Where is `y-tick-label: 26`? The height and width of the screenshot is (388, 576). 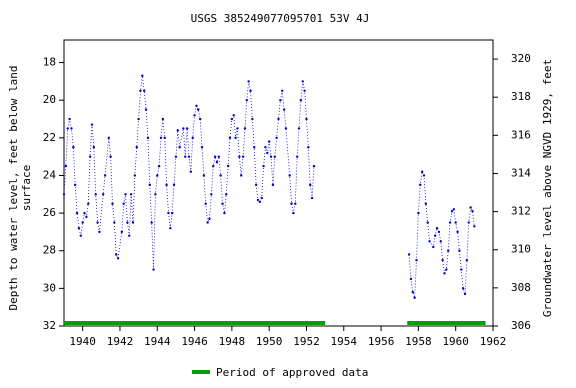 y-tick-label: 26 is located at coordinates (49, 212).